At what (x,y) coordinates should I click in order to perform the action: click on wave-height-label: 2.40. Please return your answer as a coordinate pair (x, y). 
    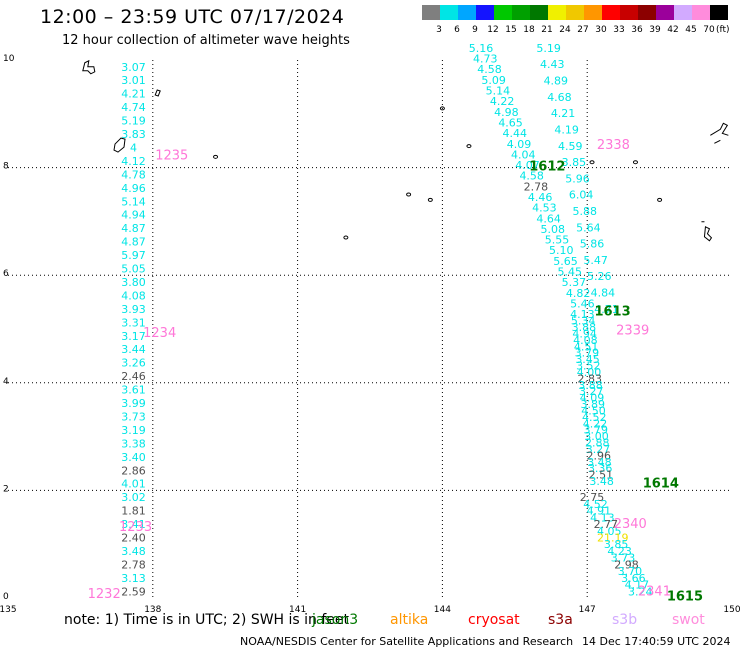
    Looking at the image, I should click on (133, 538).